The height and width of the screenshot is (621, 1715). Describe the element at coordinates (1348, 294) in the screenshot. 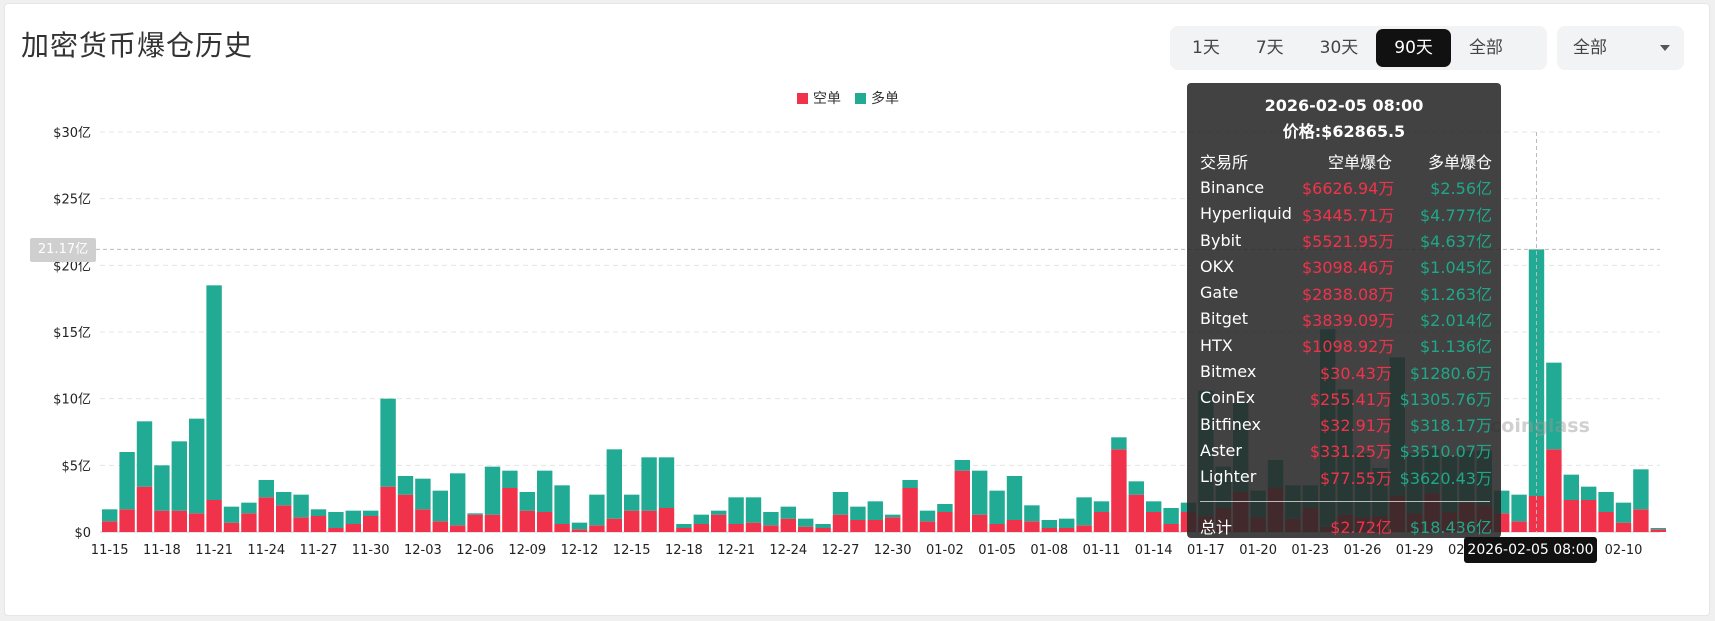

I see `tooltip-short: $2838.08万` at that location.